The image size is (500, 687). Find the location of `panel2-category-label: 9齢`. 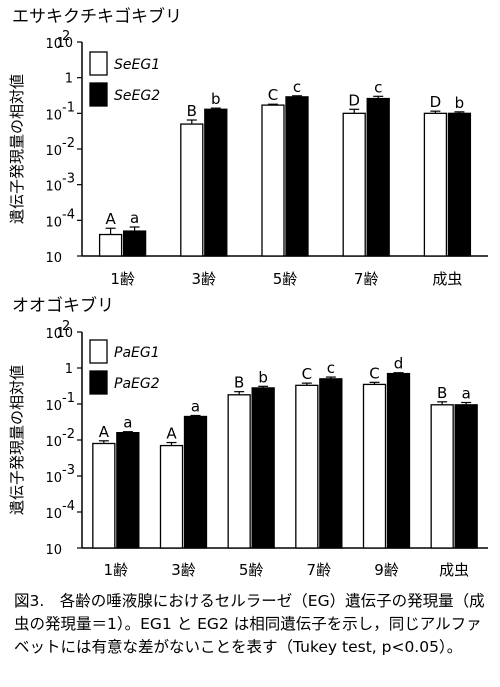

panel2-category-label: 9齢 is located at coordinates (386, 570).